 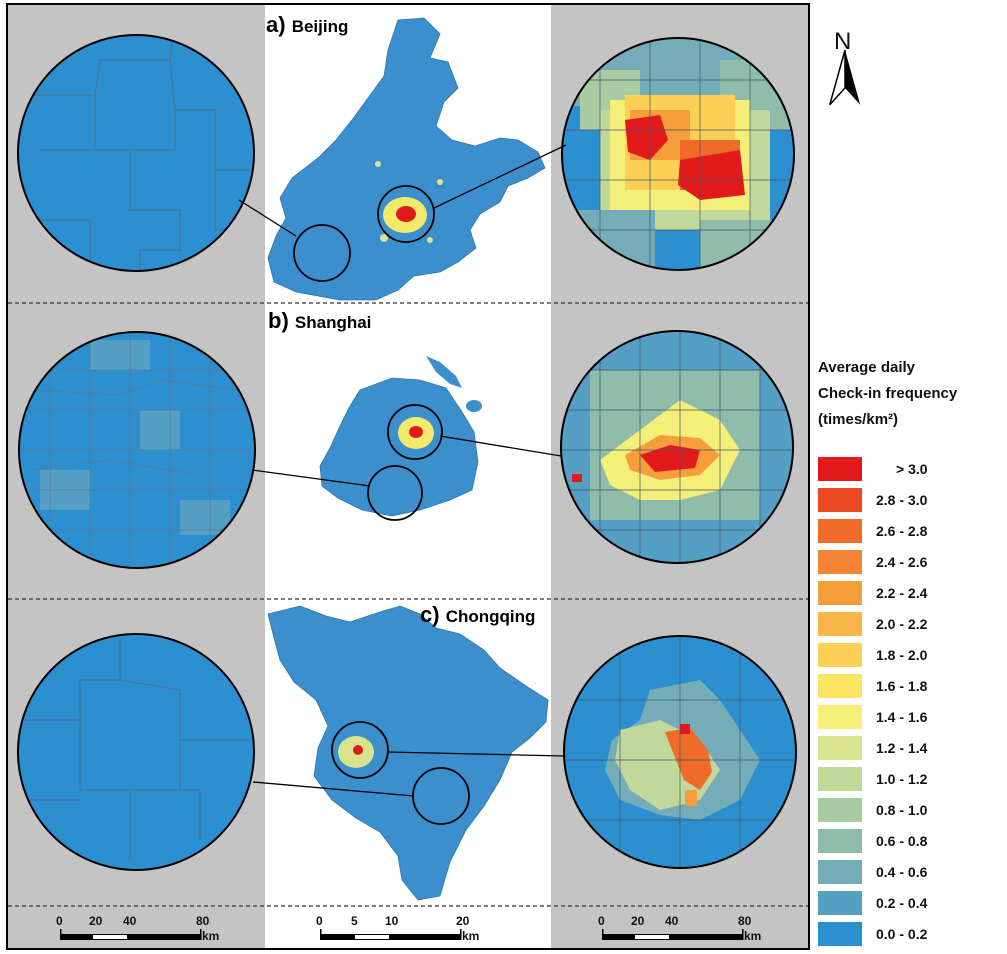 What do you see at coordinates (902, 685) in the screenshot?
I see `legend-label: 1.6 - 1.8` at bounding box center [902, 685].